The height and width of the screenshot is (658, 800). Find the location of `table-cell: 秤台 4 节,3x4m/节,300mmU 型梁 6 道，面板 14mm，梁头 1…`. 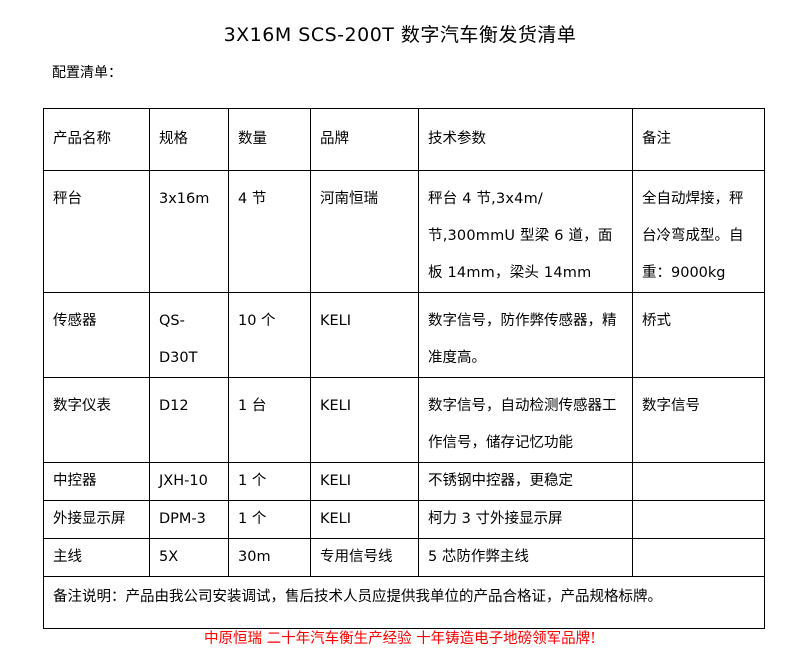

table-cell: 秤台 4 节,3x4m/节,300mmU 型梁 6 道，面板 14mm，梁头 1… is located at coordinates (525, 231).